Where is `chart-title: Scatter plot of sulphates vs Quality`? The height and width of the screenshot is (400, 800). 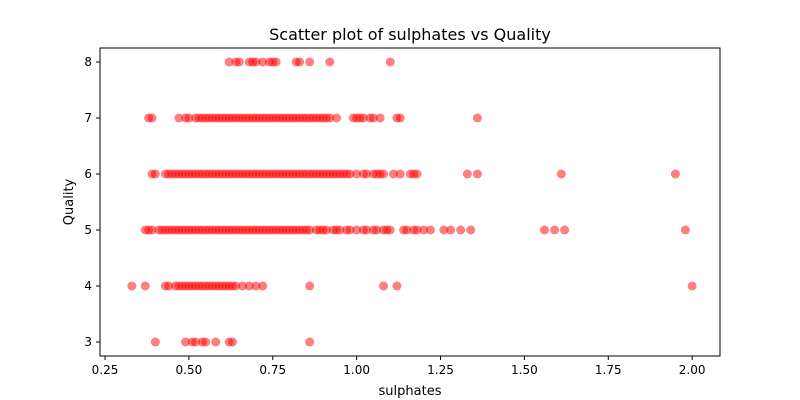
chart-title: Scatter plot of sulphates vs Quality is located at coordinates (410, 34).